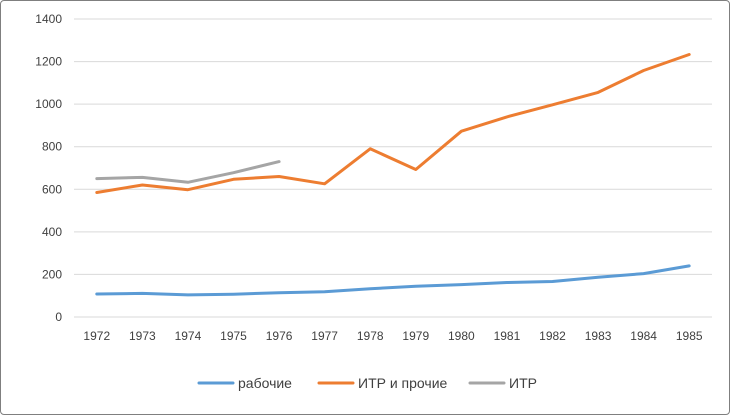  I want to click on x-tick-label: 1977, so click(324, 336).